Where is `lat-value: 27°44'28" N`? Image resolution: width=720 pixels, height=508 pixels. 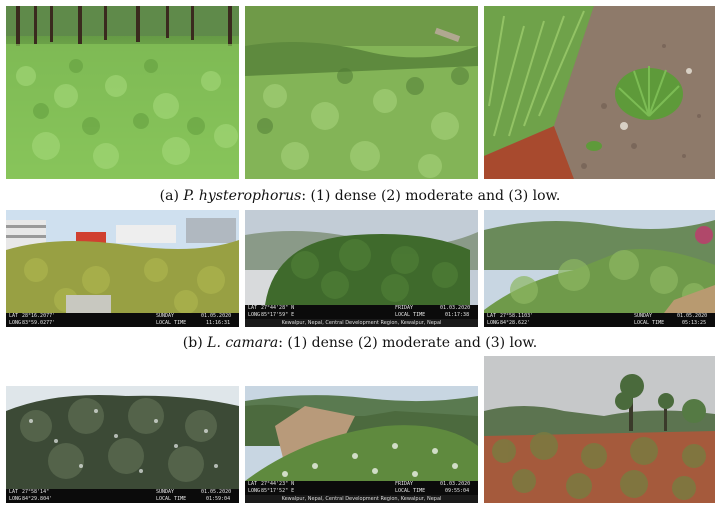
lat-value: 27°44'28" N is located at coordinates (278, 308).